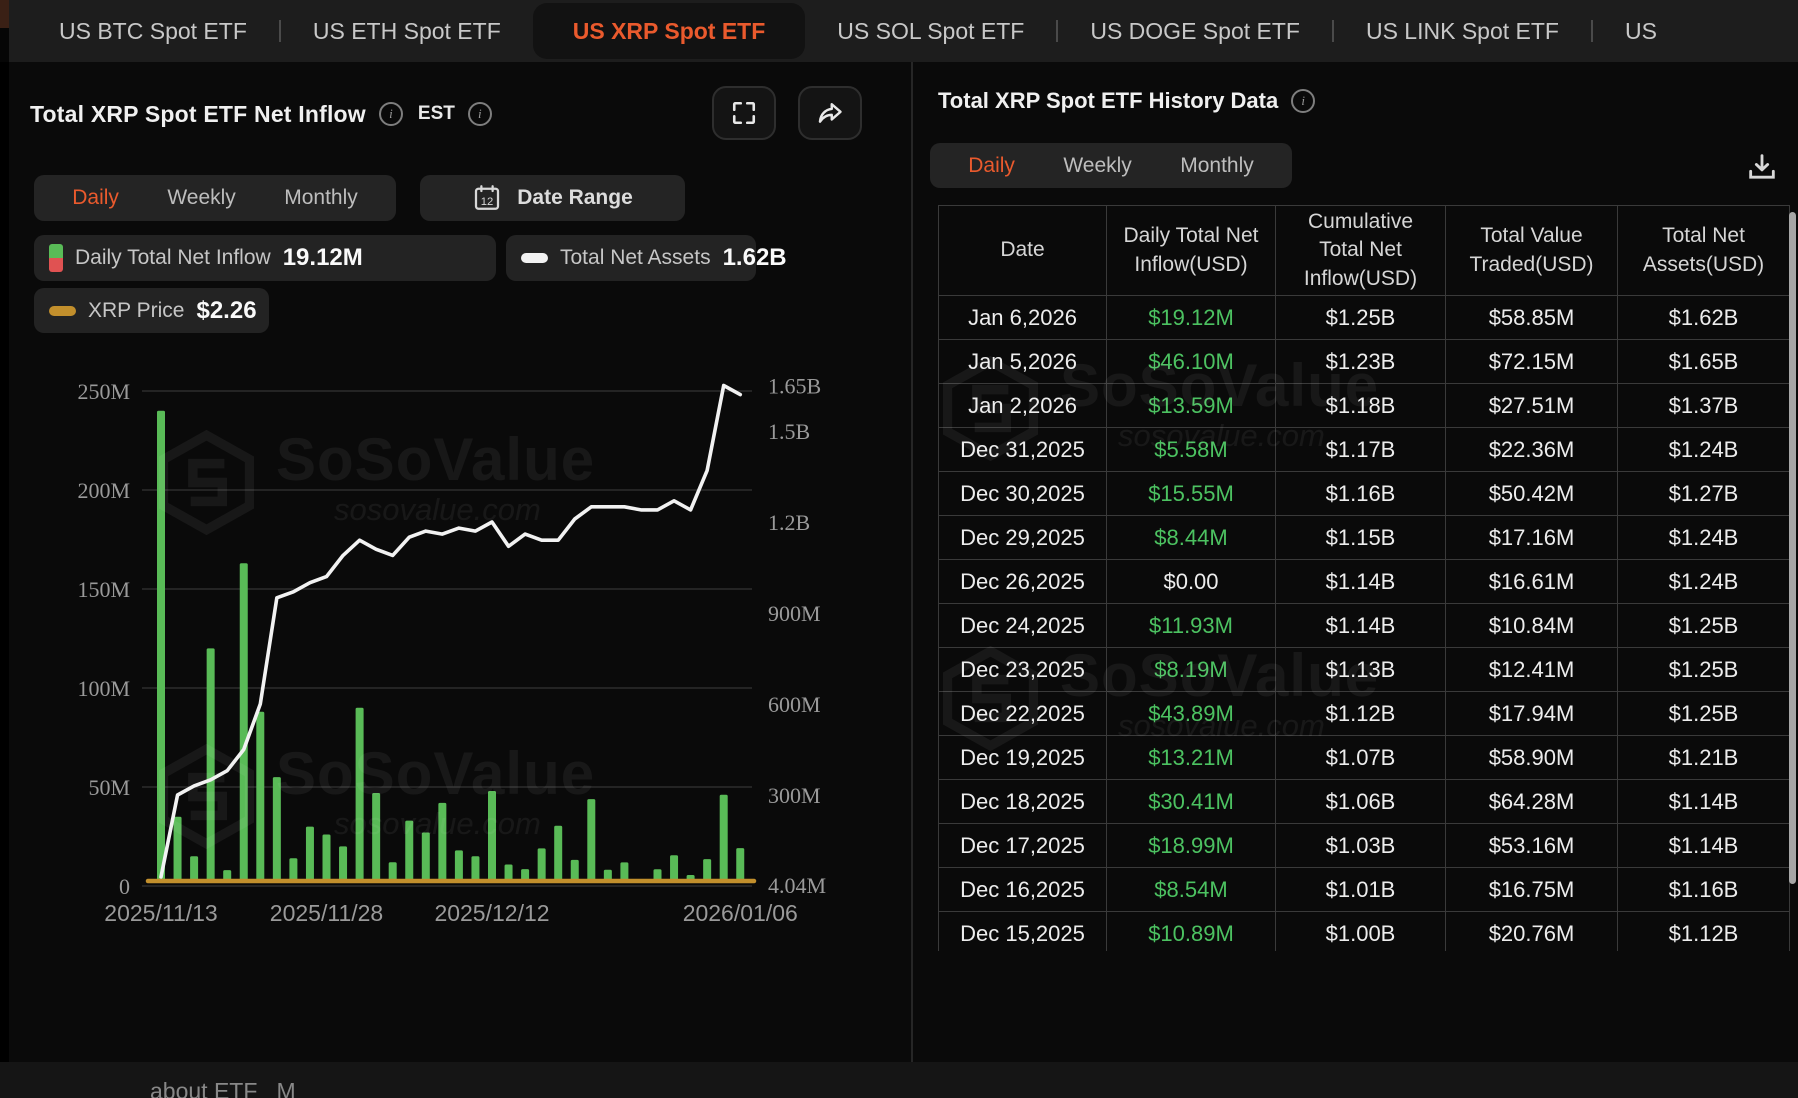  I want to click on share-icon, so click(830, 113).